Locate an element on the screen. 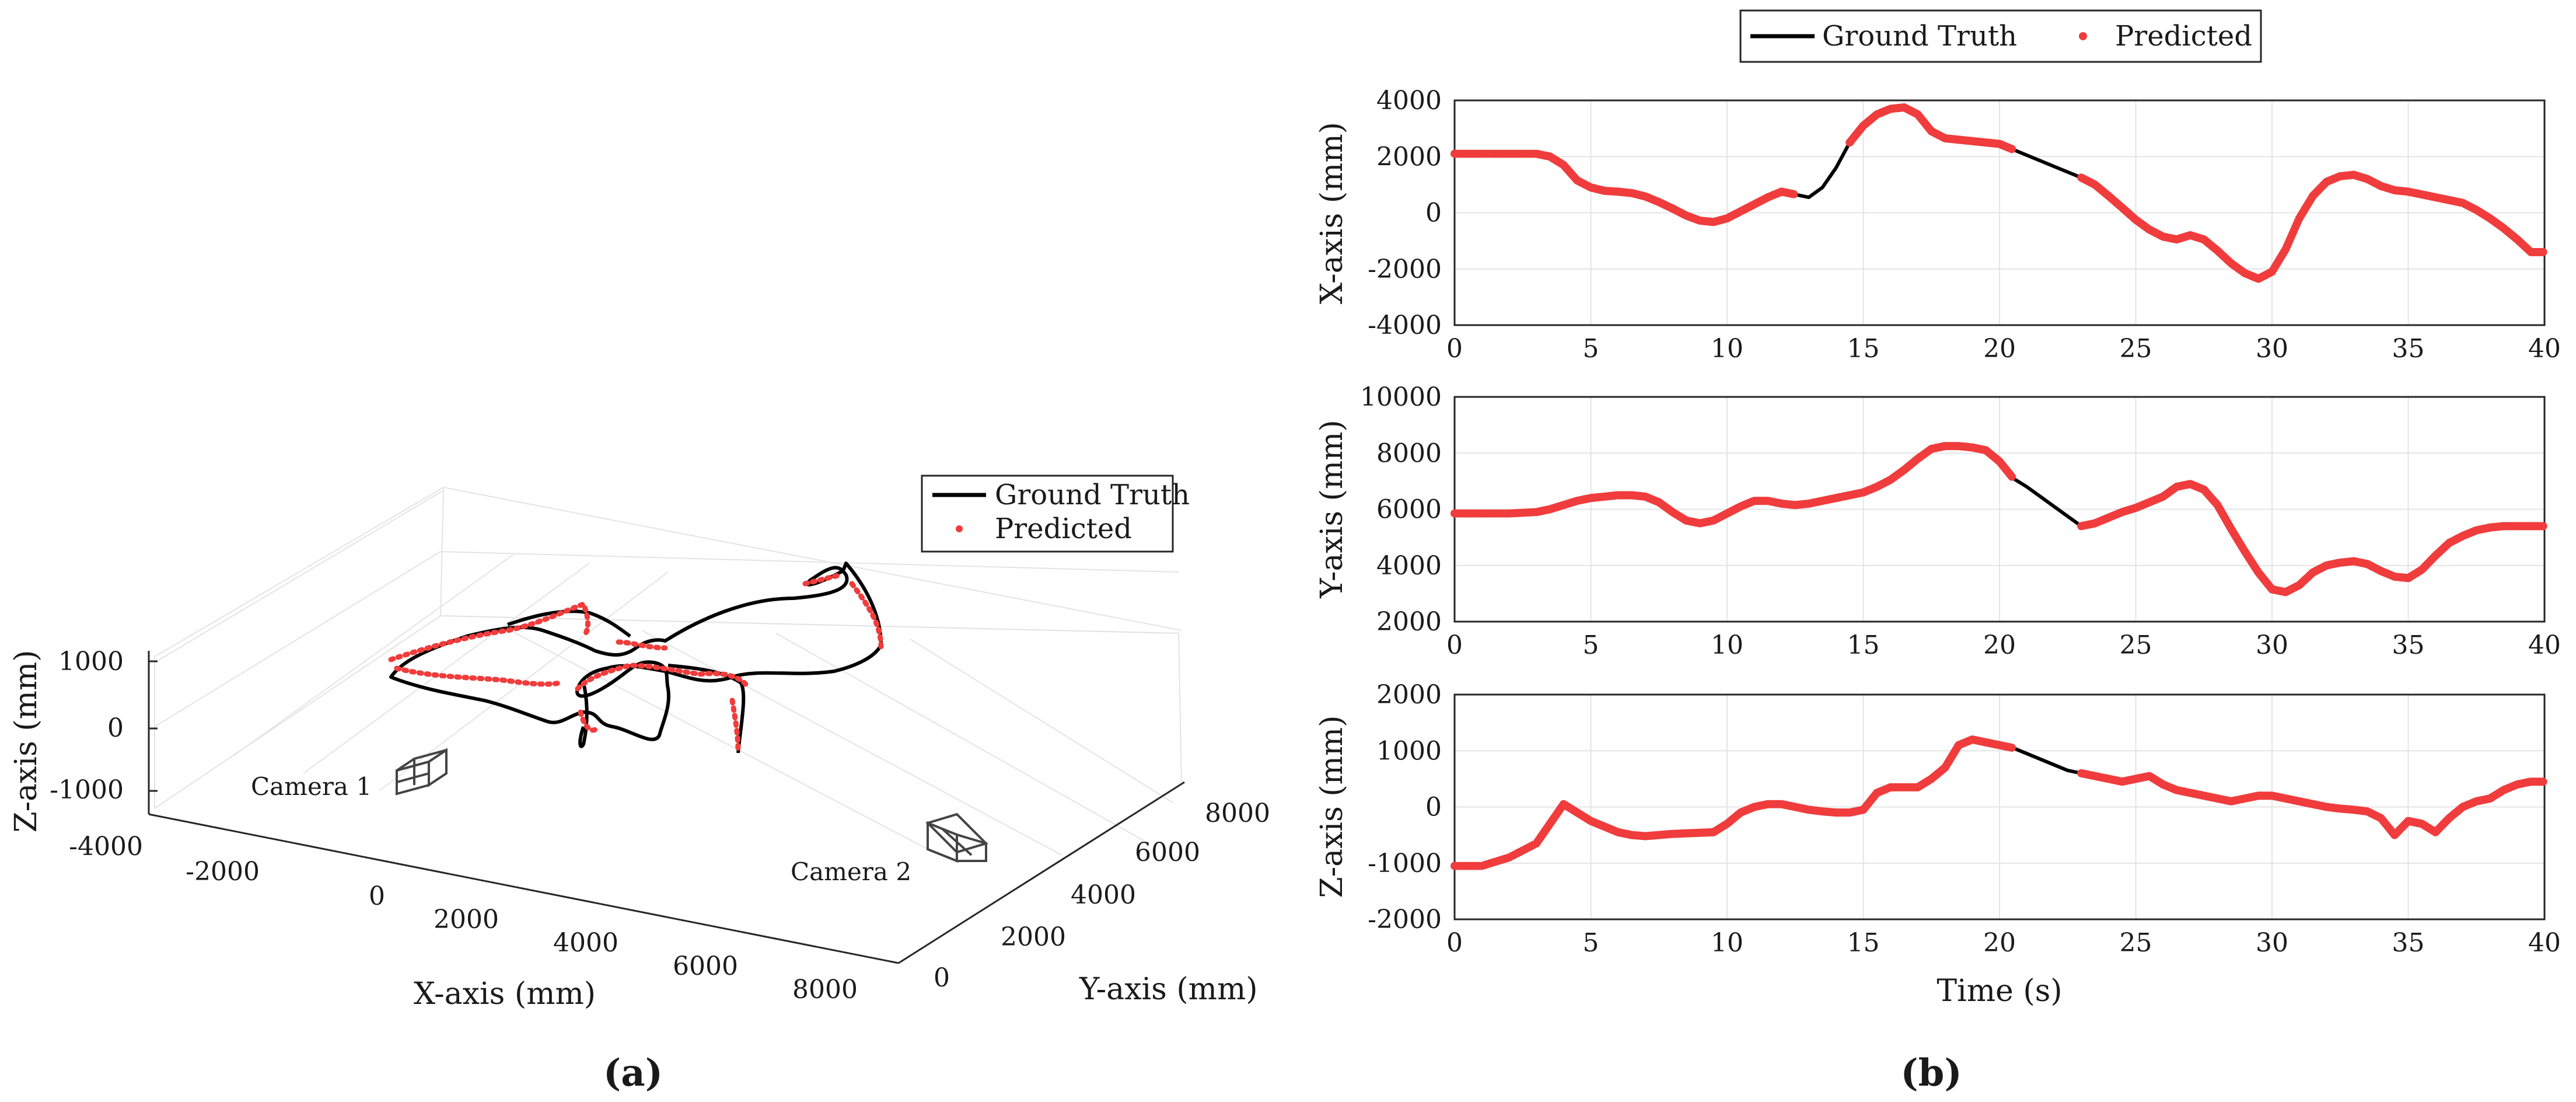 Image resolution: width=2576 pixels, height=1102 pixels. subplot-y-ylabel: Y-axis (mm) is located at coordinates (1332, 510).